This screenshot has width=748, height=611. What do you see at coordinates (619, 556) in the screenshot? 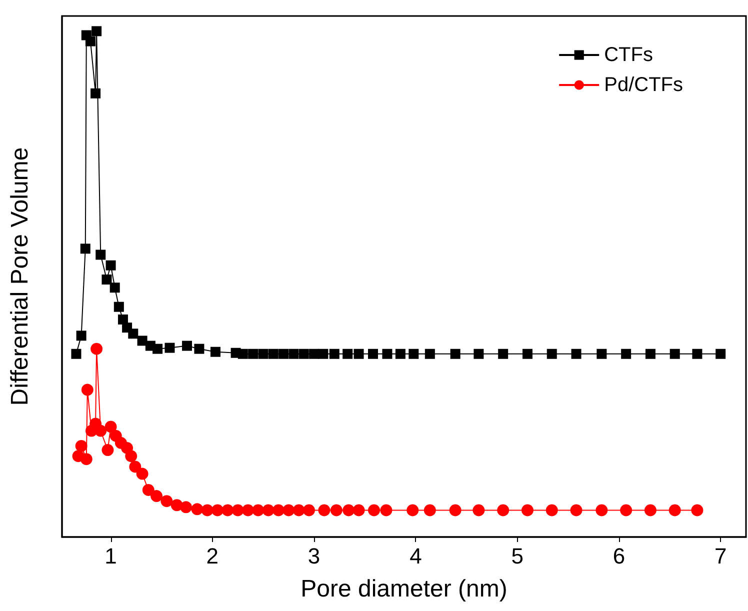
I see `x-tick-label: 6` at bounding box center [619, 556].